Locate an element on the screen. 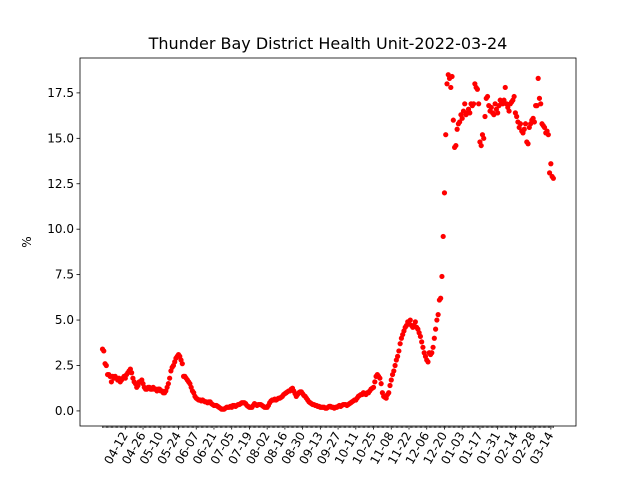 The width and height of the screenshot is (640, 480). y-tick-label: 7.5 is located at coordinates (64, 275).